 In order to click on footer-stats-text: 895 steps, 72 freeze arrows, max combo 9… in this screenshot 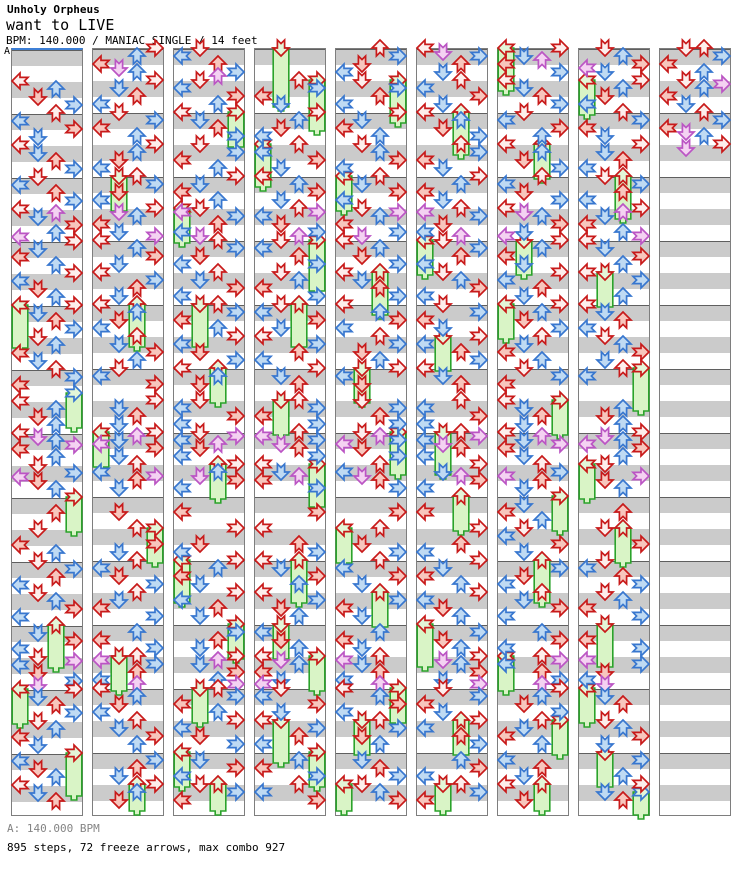, I will do `click(146, 847)`.